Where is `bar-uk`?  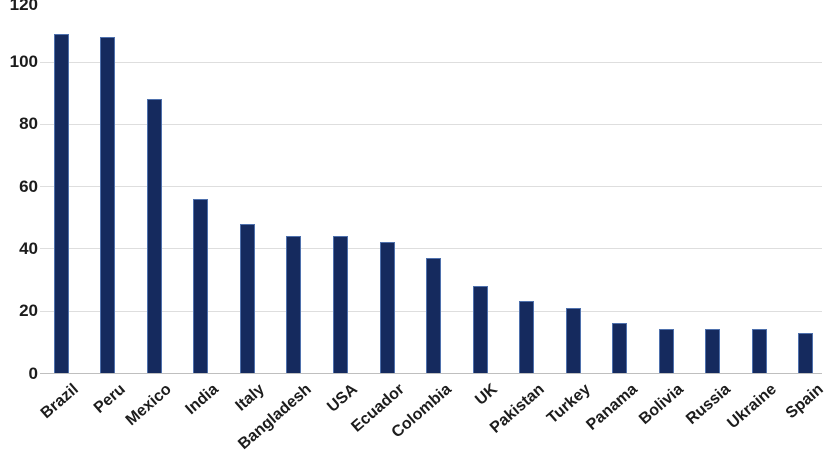 bar-uk is located at coordinates (480, 329).